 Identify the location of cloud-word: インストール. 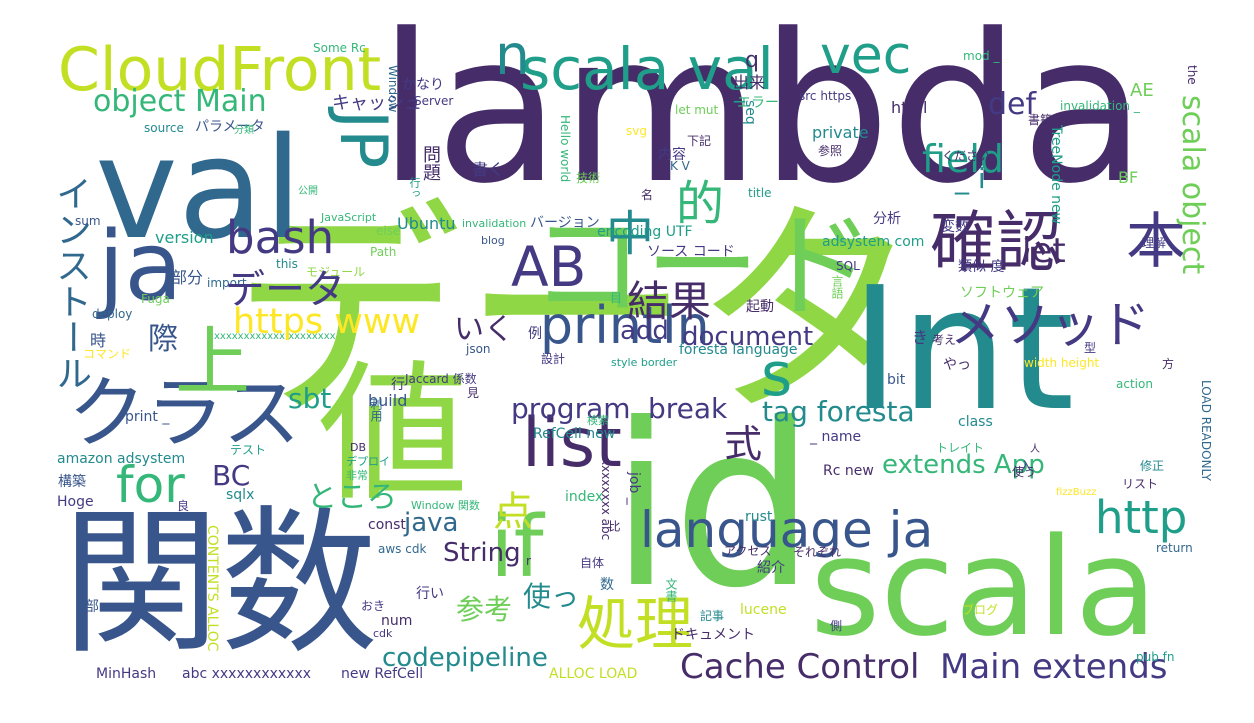
(70, 283).